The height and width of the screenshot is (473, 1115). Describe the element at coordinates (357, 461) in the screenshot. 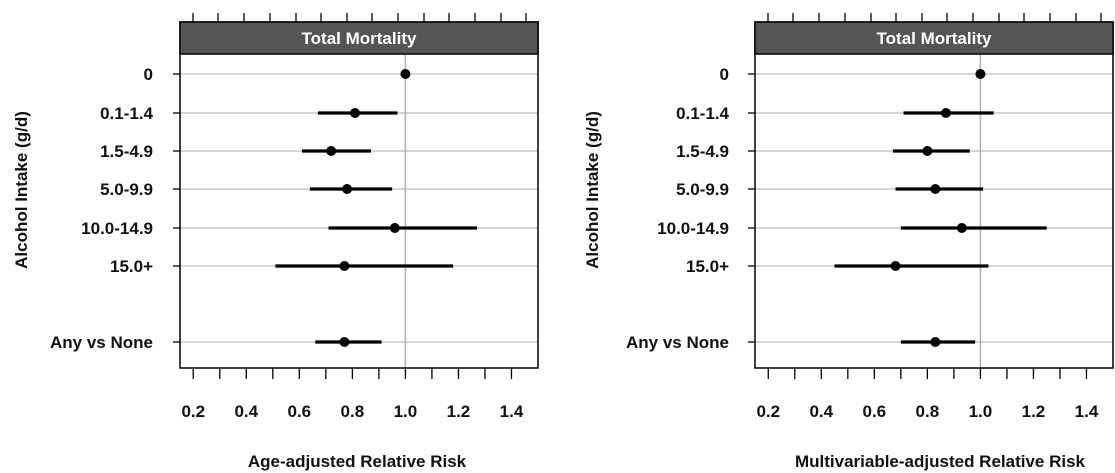

I see `x-axis-title: Age-adjusted Relative Risk` at that location.